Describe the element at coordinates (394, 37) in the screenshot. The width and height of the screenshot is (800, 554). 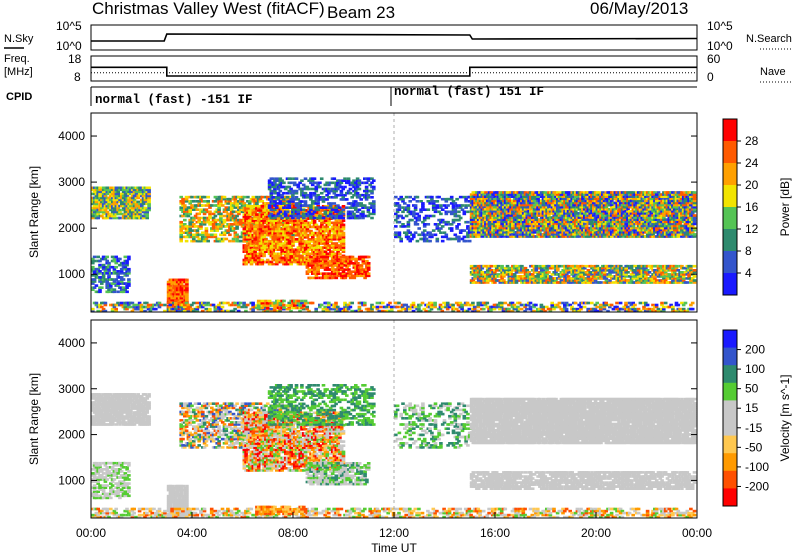
I see `nsky-series-line` at that location.